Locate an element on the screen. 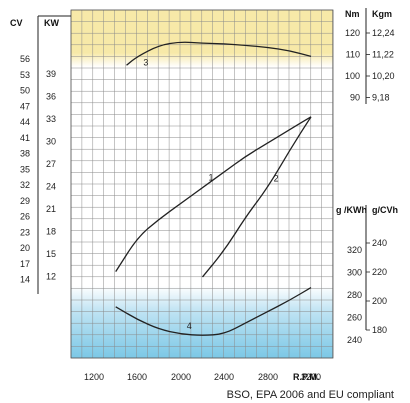  gcvh-ticks-label: 220 is located at coordinates (379, 272).